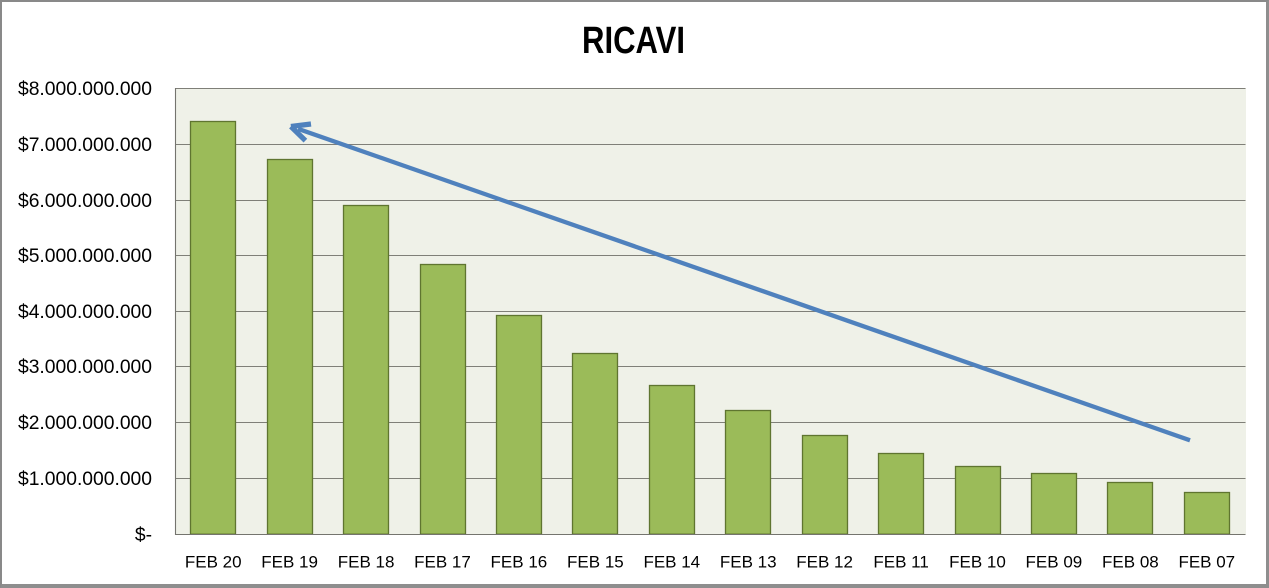  I want to click on svg-text: $3.000.000.000, so click(85, 367).